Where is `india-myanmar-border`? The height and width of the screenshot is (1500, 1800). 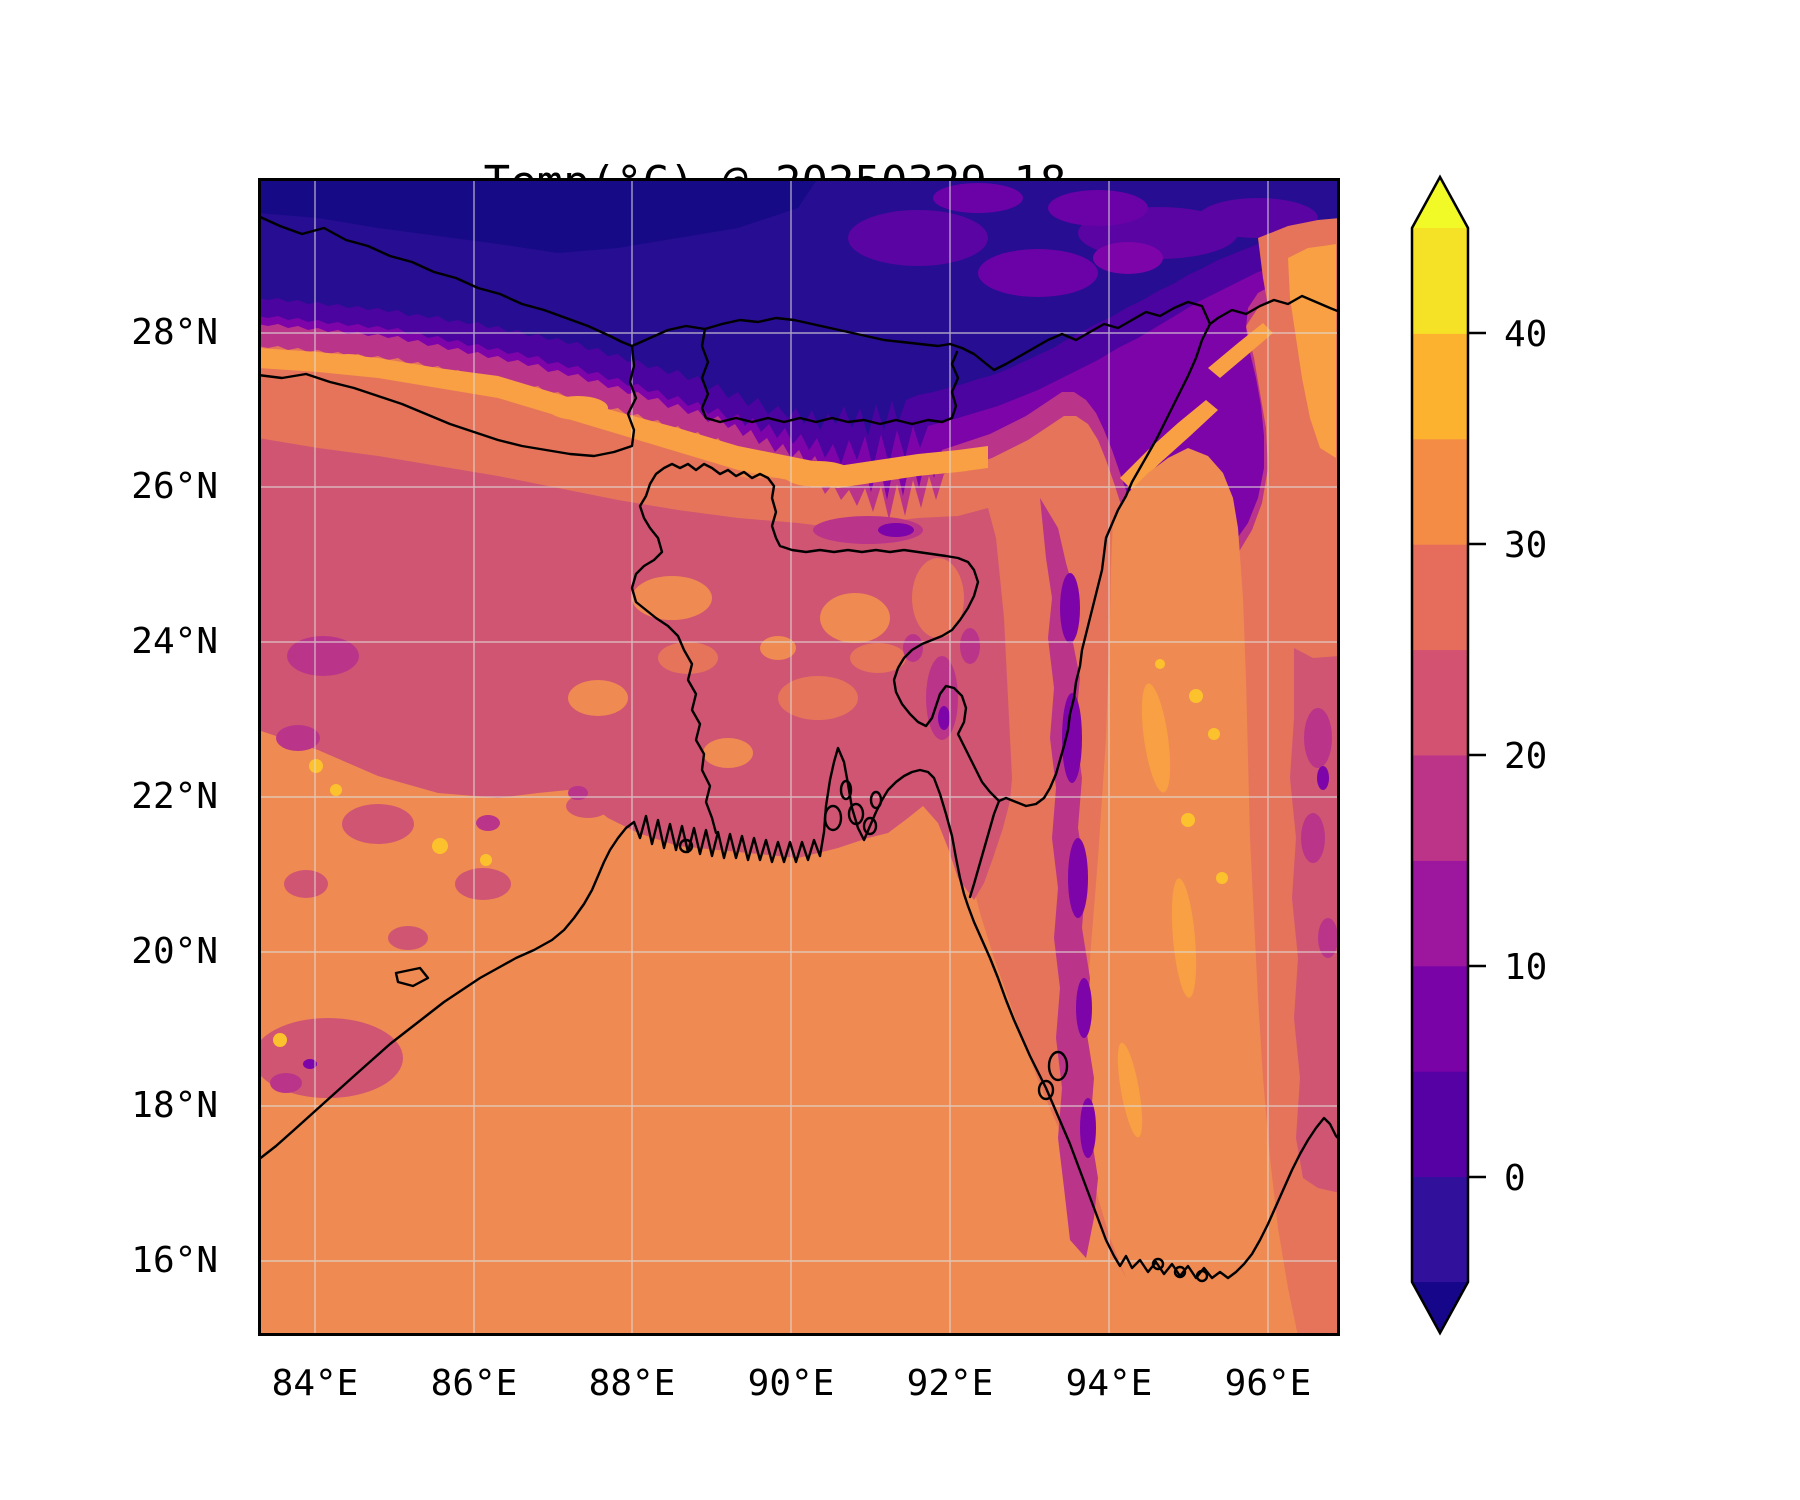
india-myanmar-border is located at coordinates (1090, 610).